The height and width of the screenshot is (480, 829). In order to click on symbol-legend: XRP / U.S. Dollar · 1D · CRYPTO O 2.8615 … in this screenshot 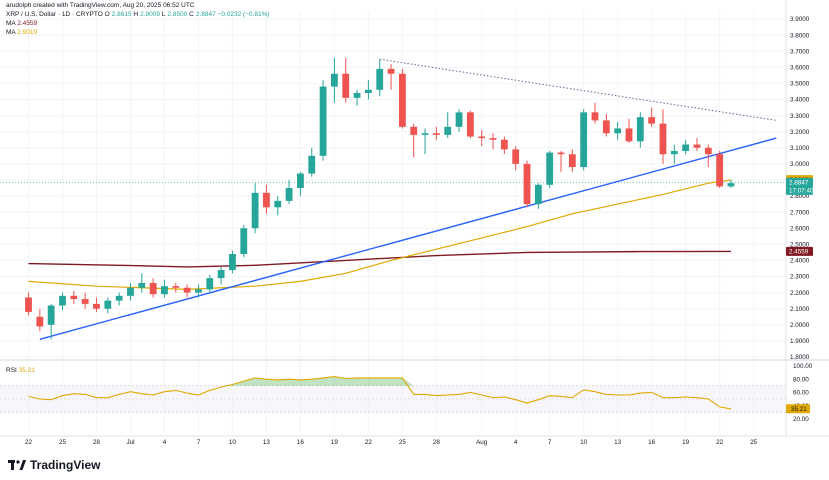, I will do `click(138, 15)`.